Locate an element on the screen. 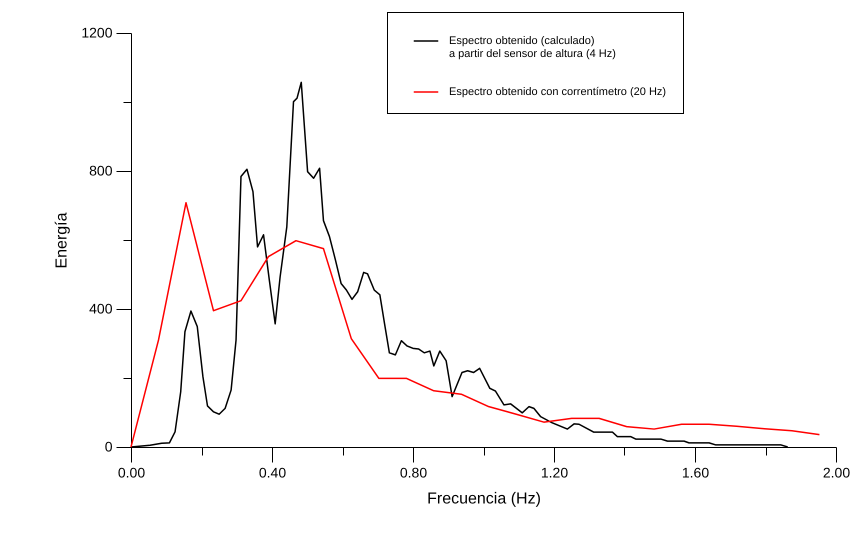 This screenshot has height=545, width=860. y-tick-label: 1200 is located at coordinates (97, 32).